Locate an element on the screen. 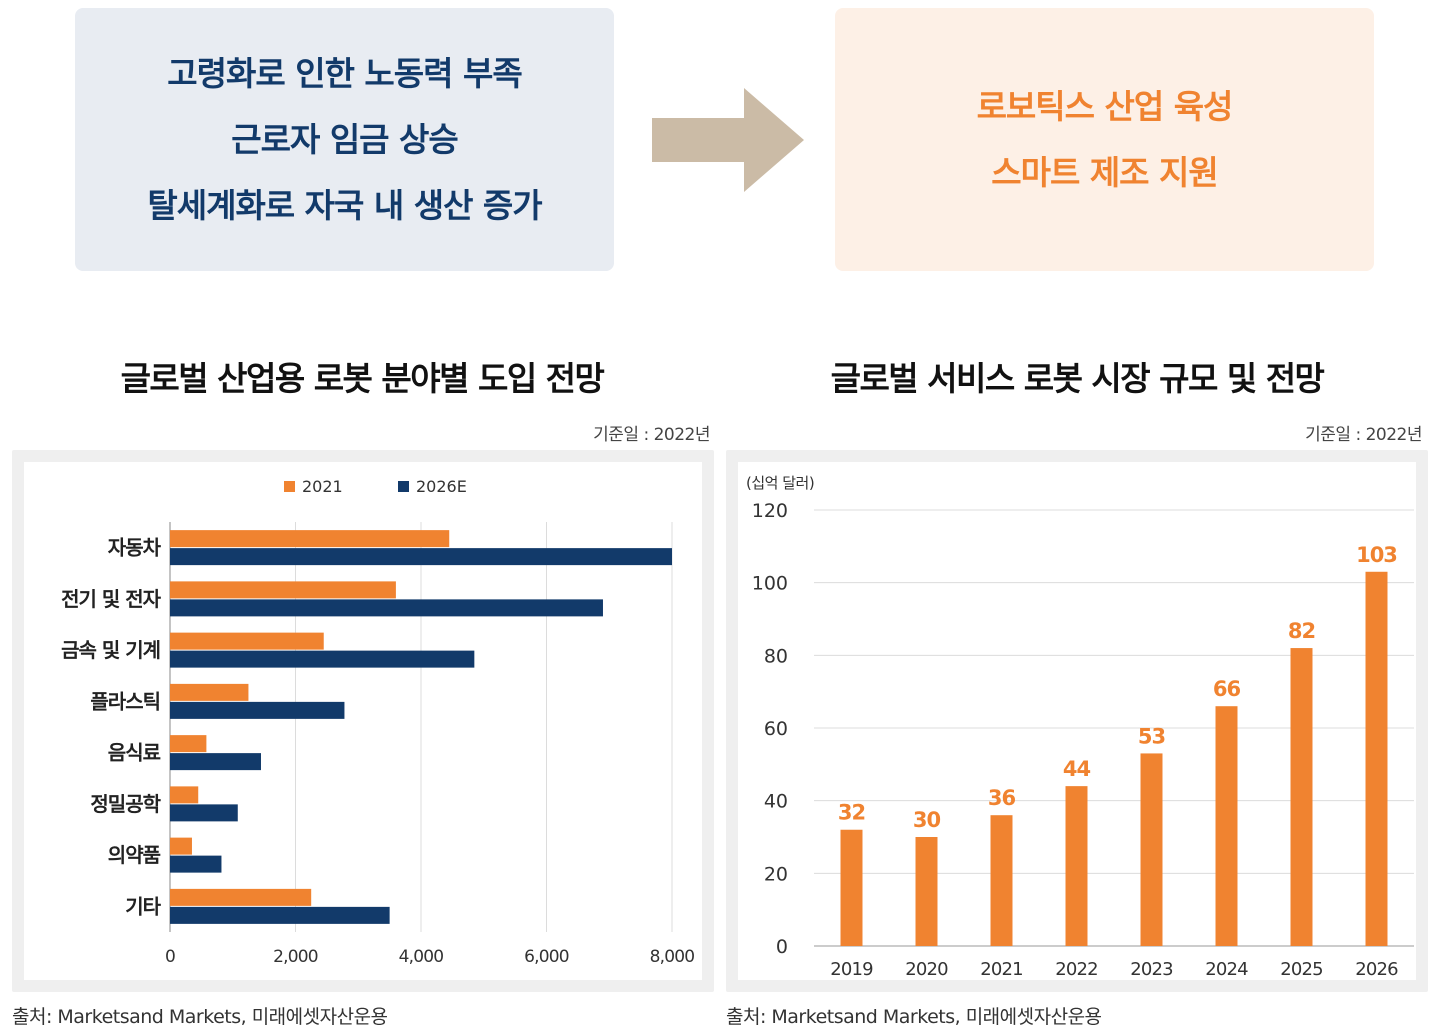  data-label-2022: 44 is located at coordinates (1077, 769).